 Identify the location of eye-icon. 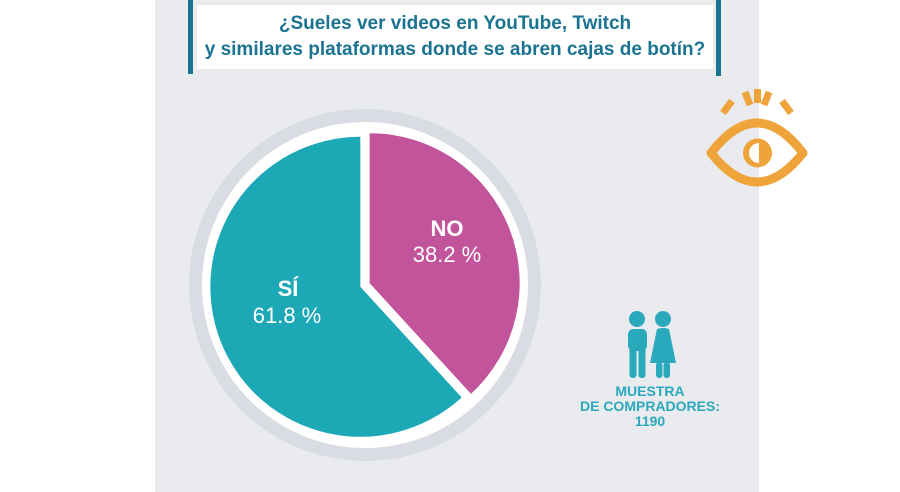
(757, 137).